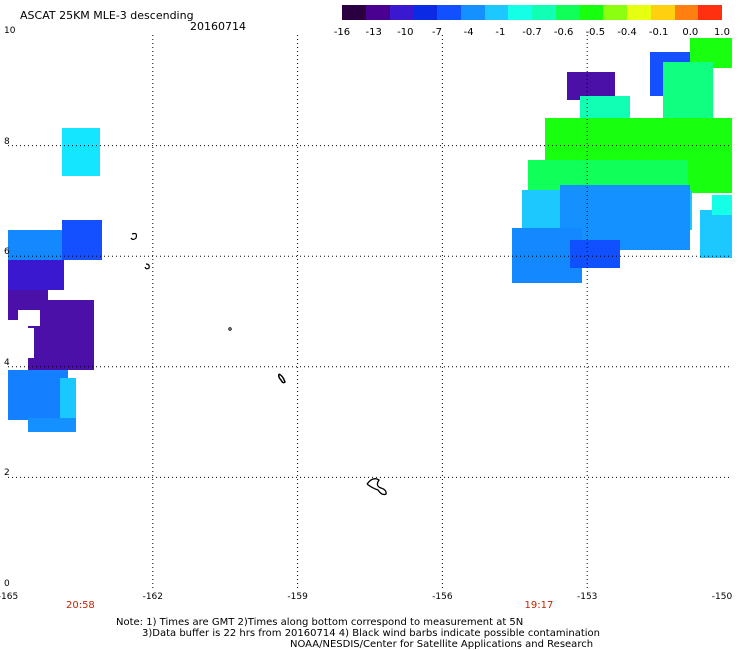 This screenshot has width=740, height=650. What do you see at coordinates (627, 32) in the screenshot?
I see `colorbar-tick-label: -0.4` at bounding box center [627, 32].